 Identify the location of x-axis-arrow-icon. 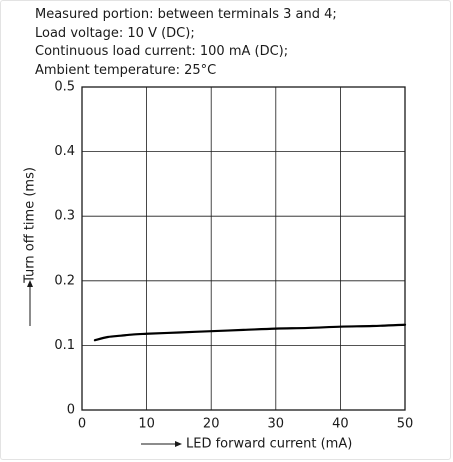
(178, 444).